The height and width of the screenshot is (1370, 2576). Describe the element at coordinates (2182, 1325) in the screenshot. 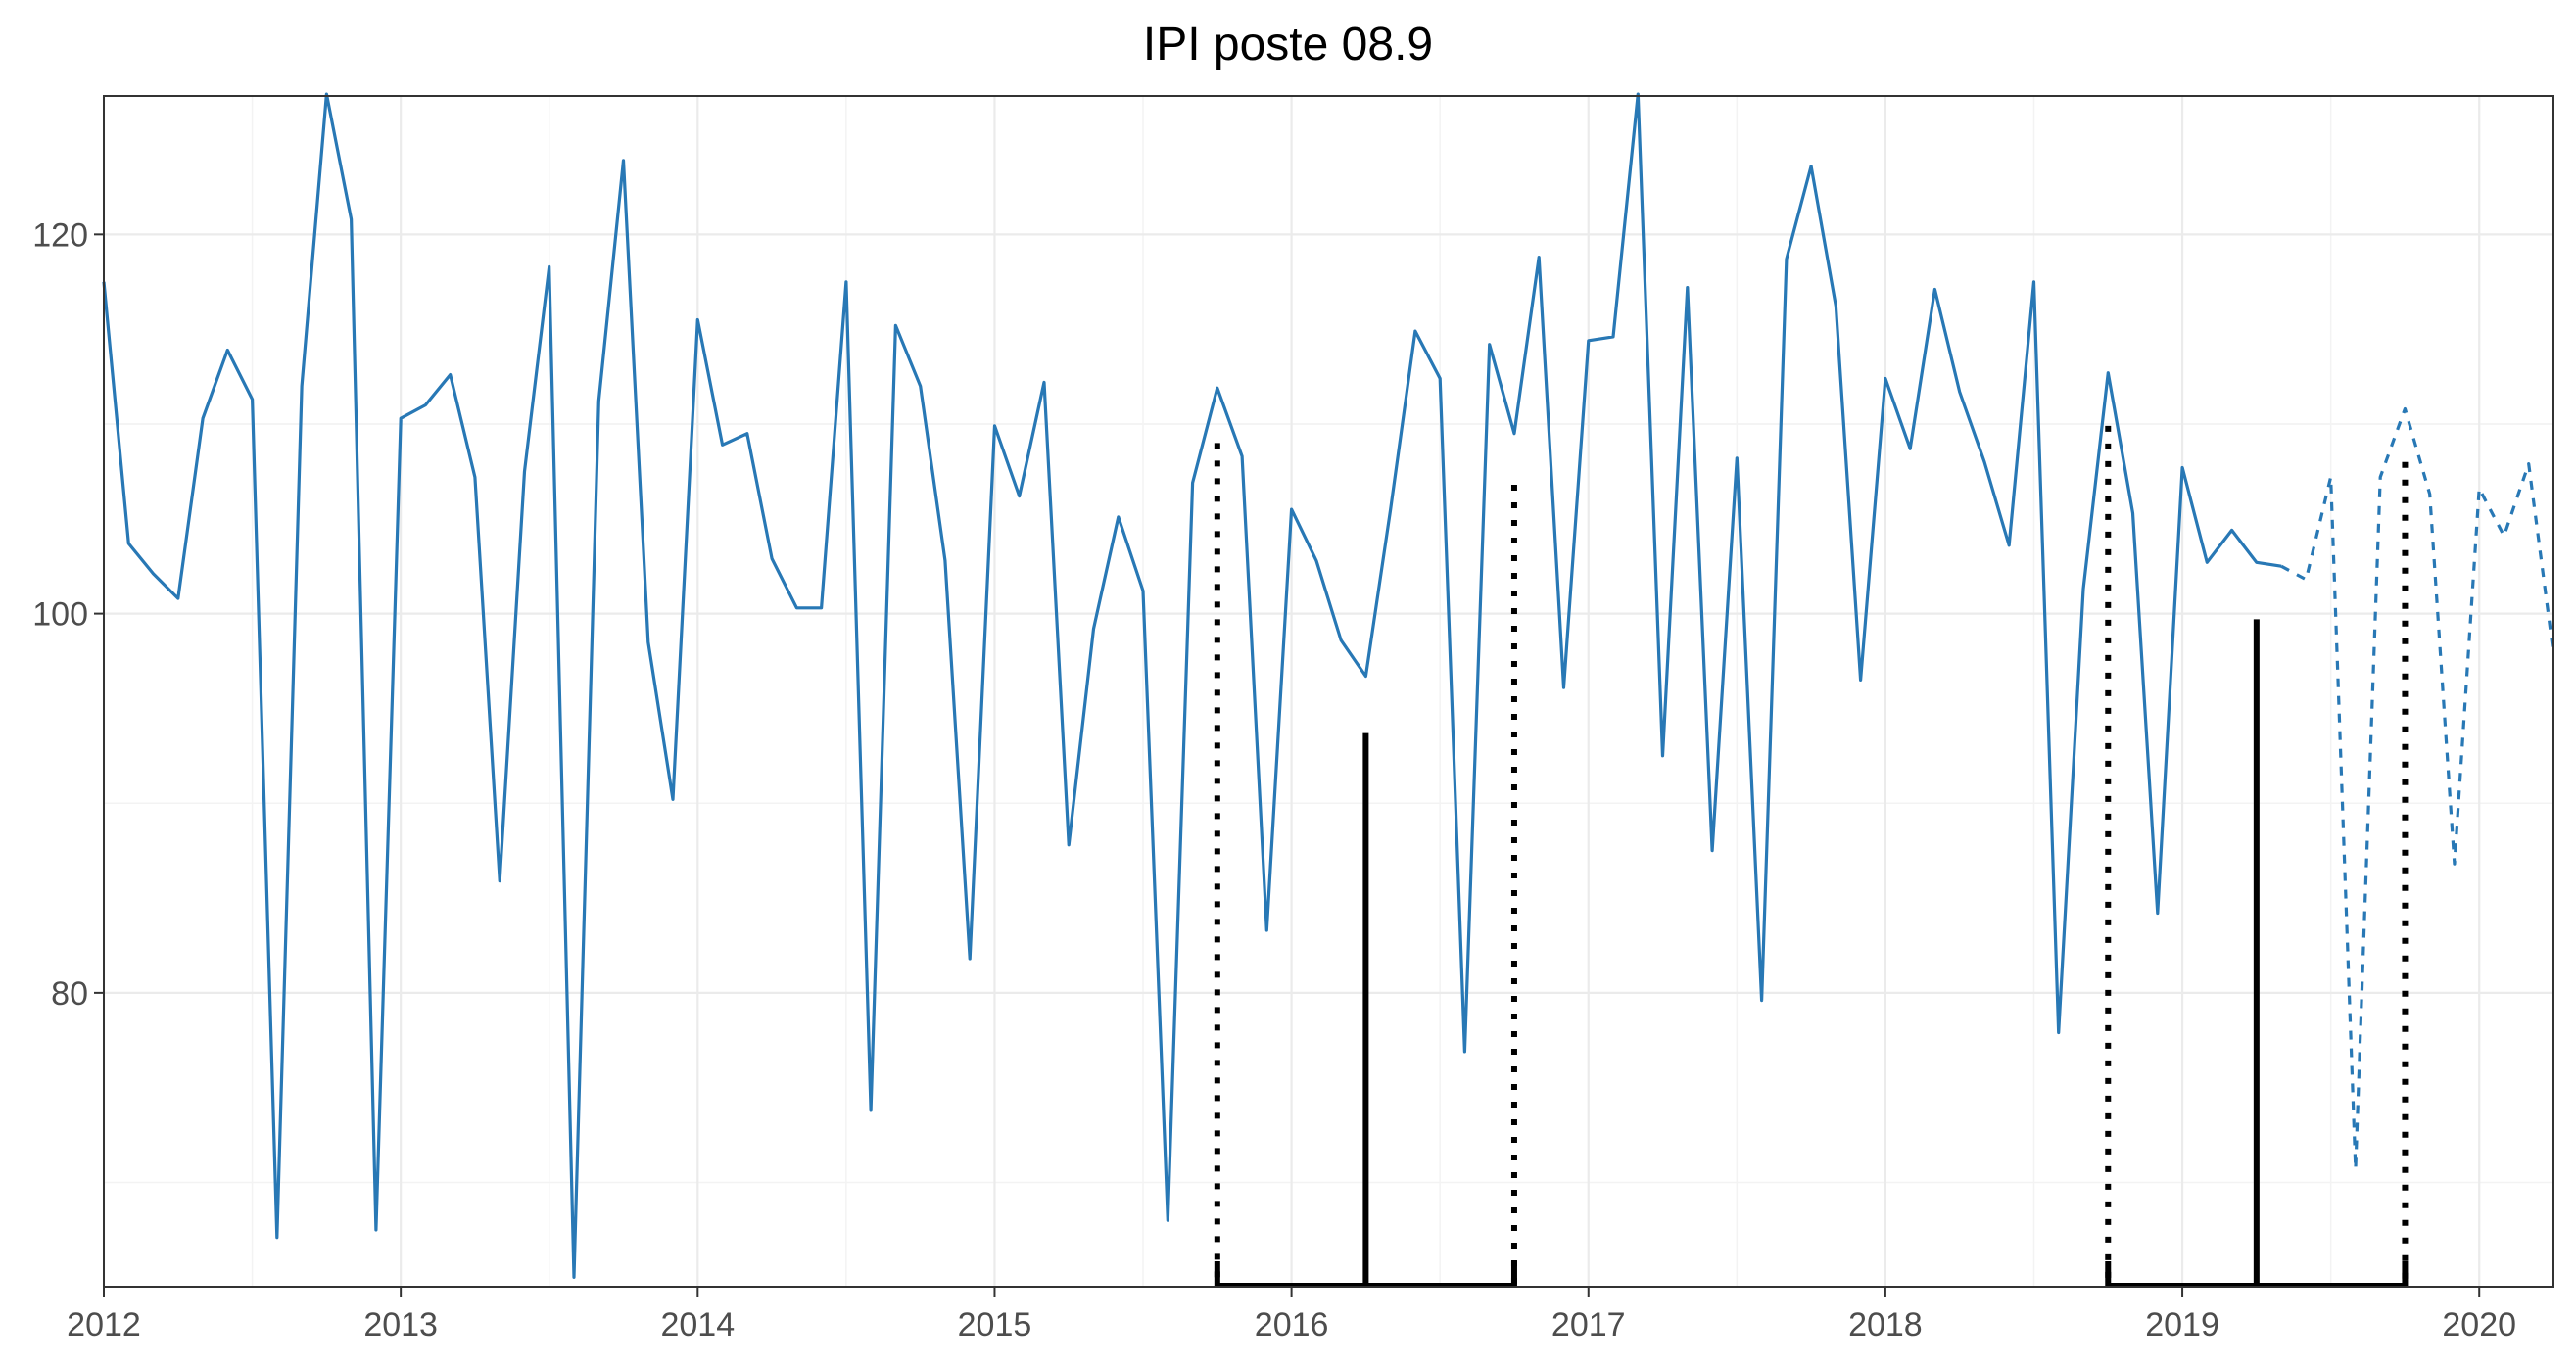

I see `x-tick-label: 2019` at that location.